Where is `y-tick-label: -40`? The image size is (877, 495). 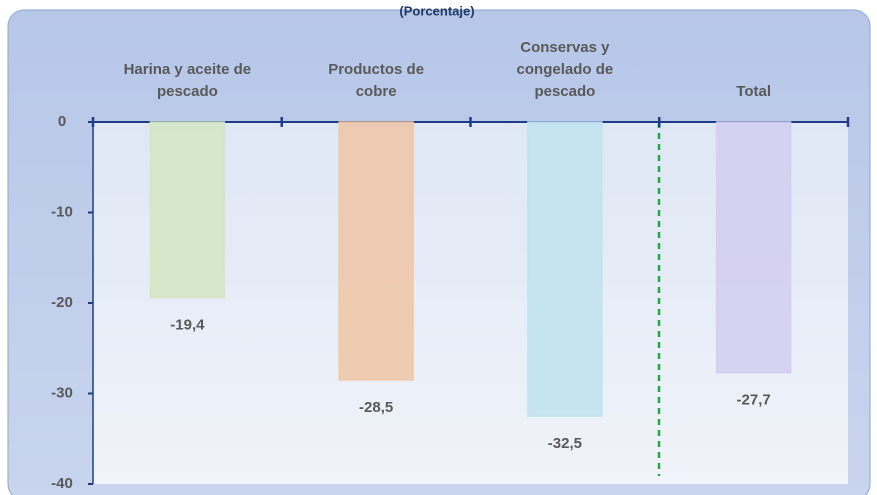 y-tick-label: -40 is located at coordinates (62, 483).